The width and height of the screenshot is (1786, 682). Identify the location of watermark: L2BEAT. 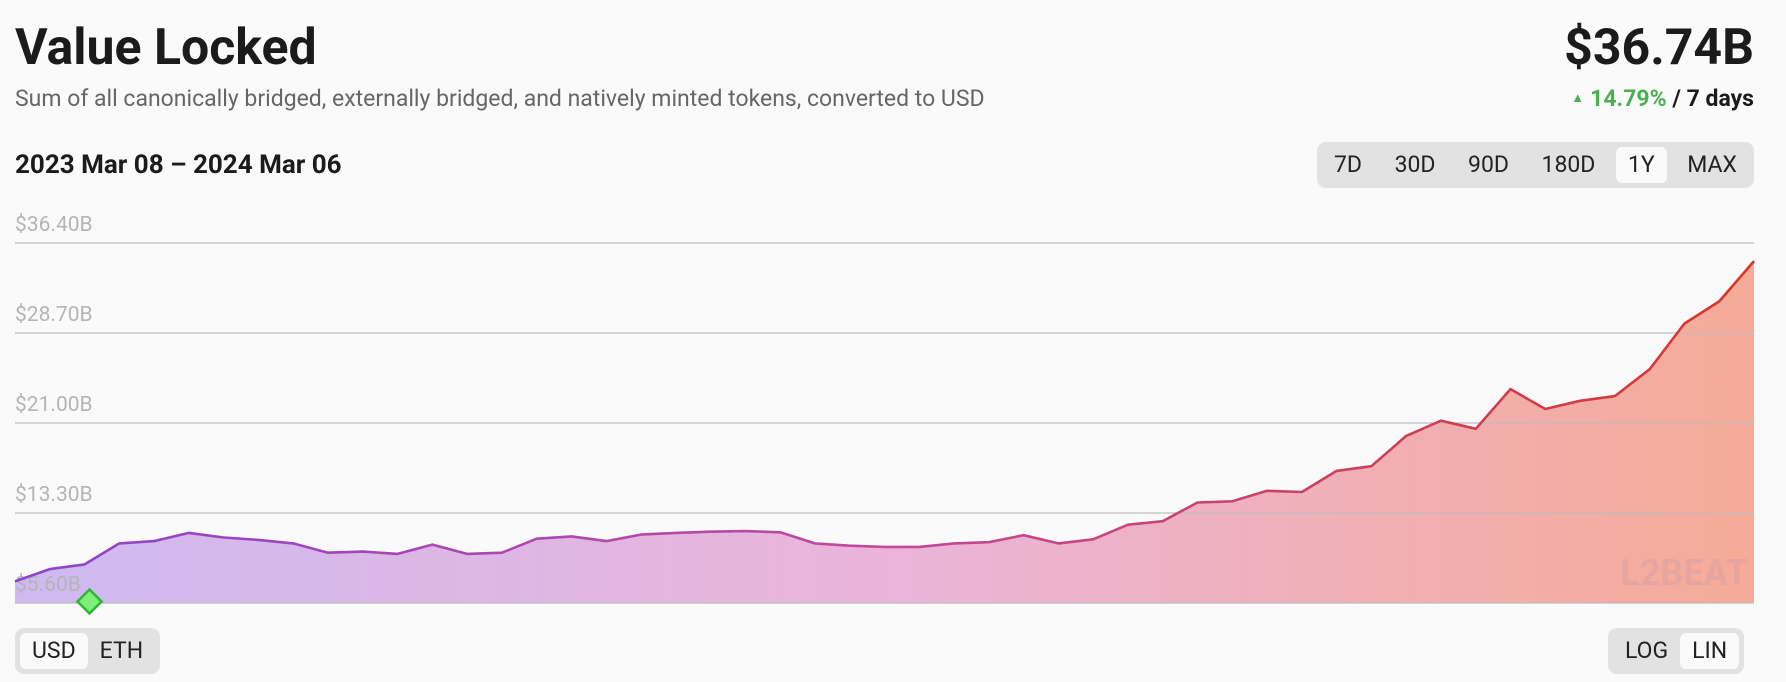
(1684, 573).